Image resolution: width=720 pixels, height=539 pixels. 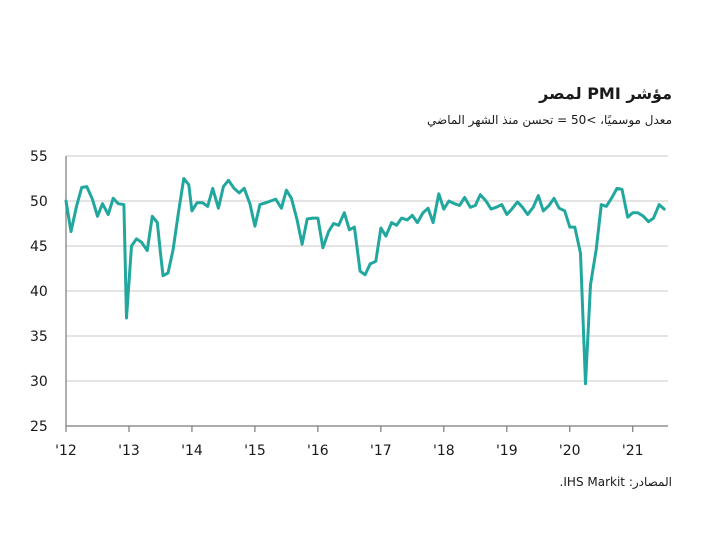 What do you see at coordinates (255, 451) in the screenshot?
I see `x-tick-label: '15` at bounding box center [255, 451].